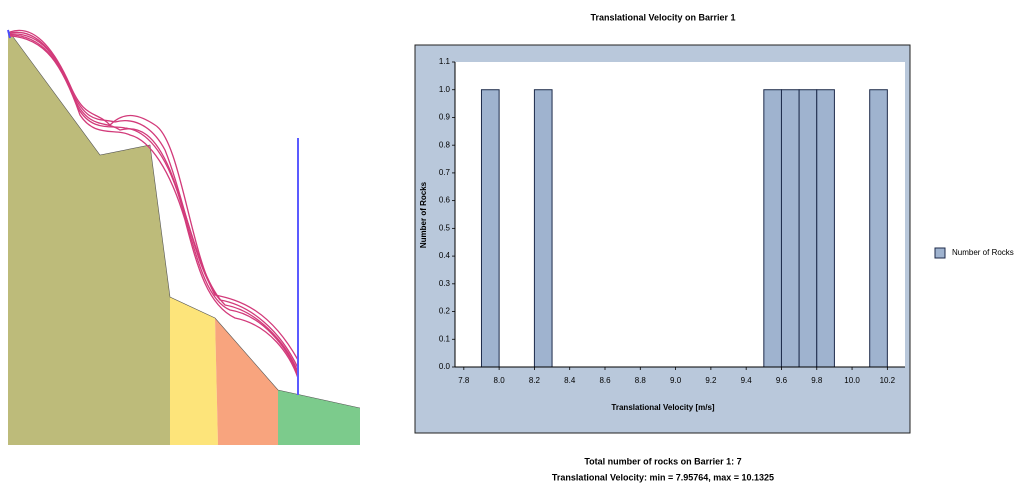 Image resolution: width=1034 pixels, height=492 pixels. I want to click on y-tick-label: 1.1, so click(445, 61).